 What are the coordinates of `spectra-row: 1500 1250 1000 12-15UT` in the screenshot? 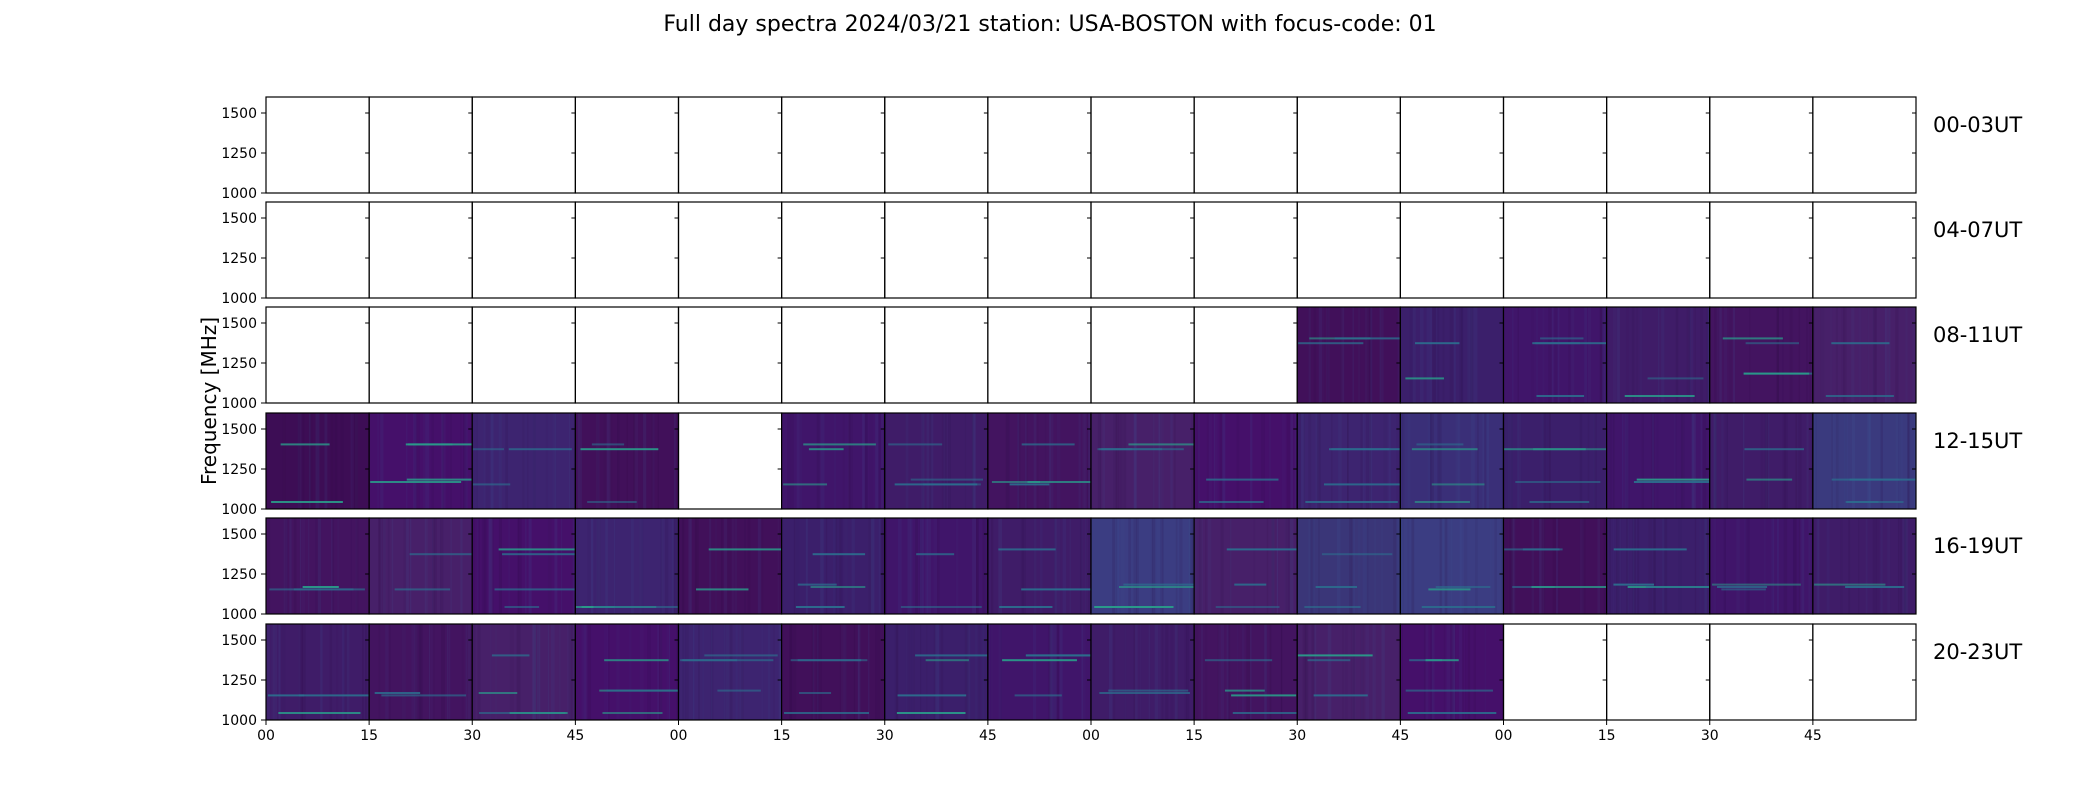 It's located at (1121, 465).